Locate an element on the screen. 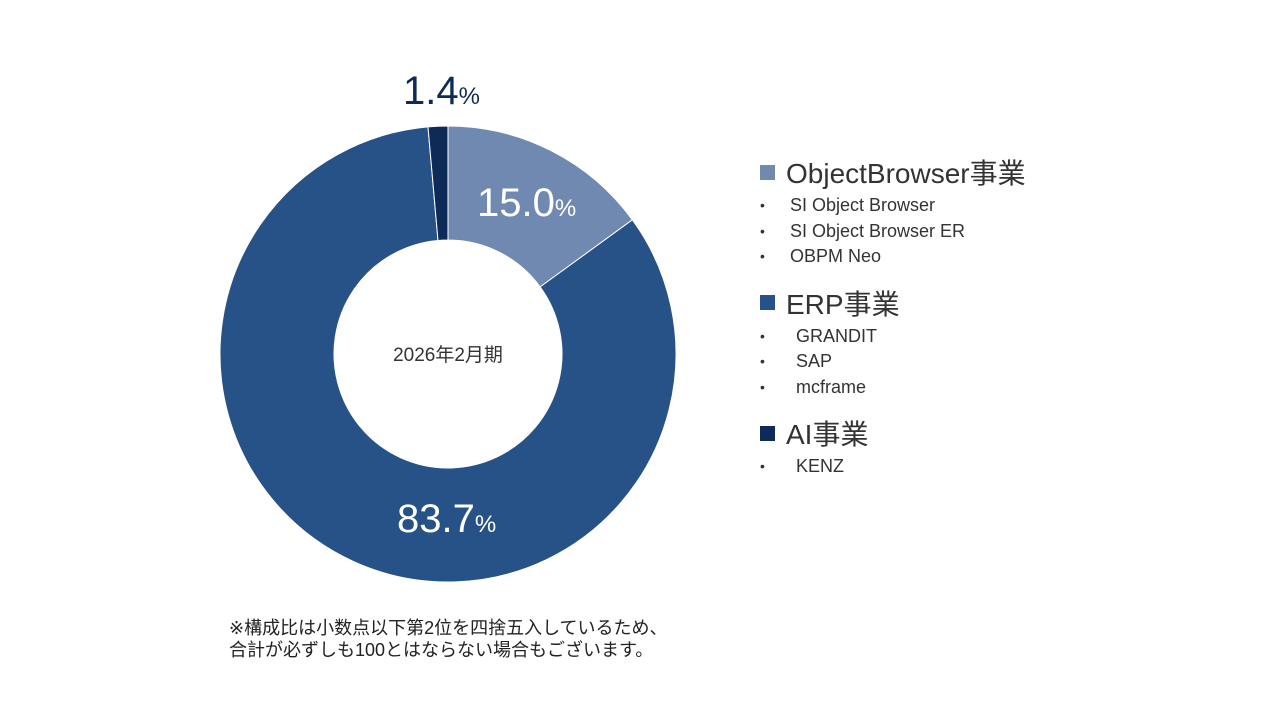  product-label: mcframe is located at coordinates (831, 386).